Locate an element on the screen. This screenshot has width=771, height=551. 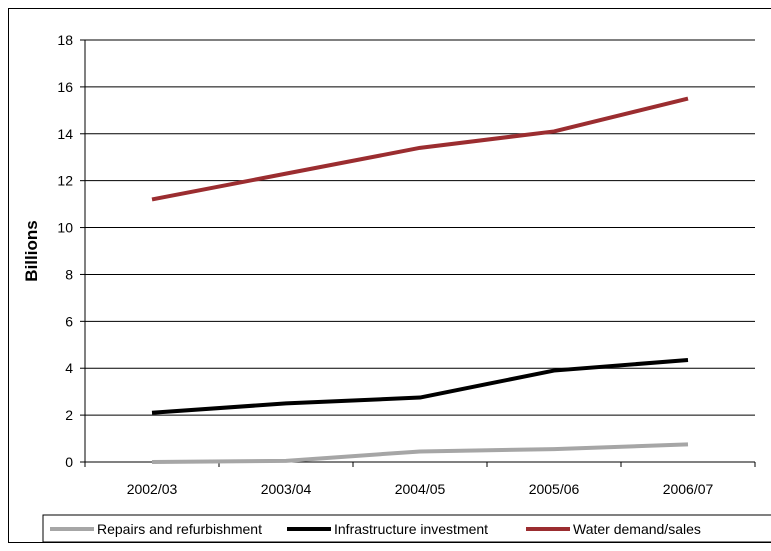
y-tick-label: 18 is located at coordinates (65, 40).